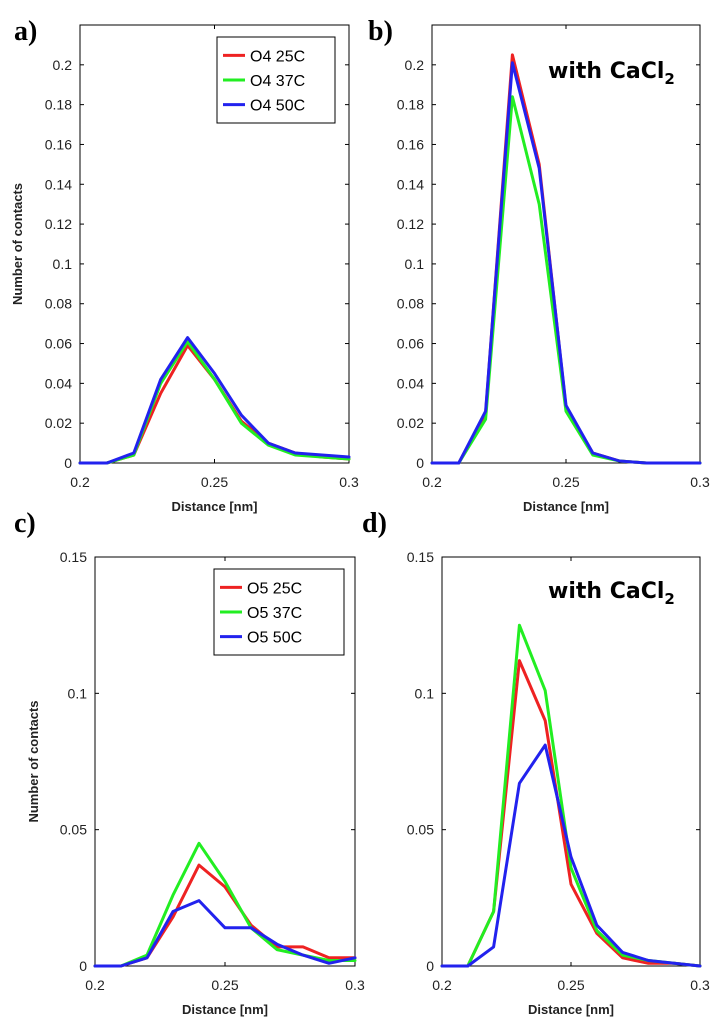 This screenshot has height=1020, width=716. I want to click on panel-label: c), so click(25, 523).